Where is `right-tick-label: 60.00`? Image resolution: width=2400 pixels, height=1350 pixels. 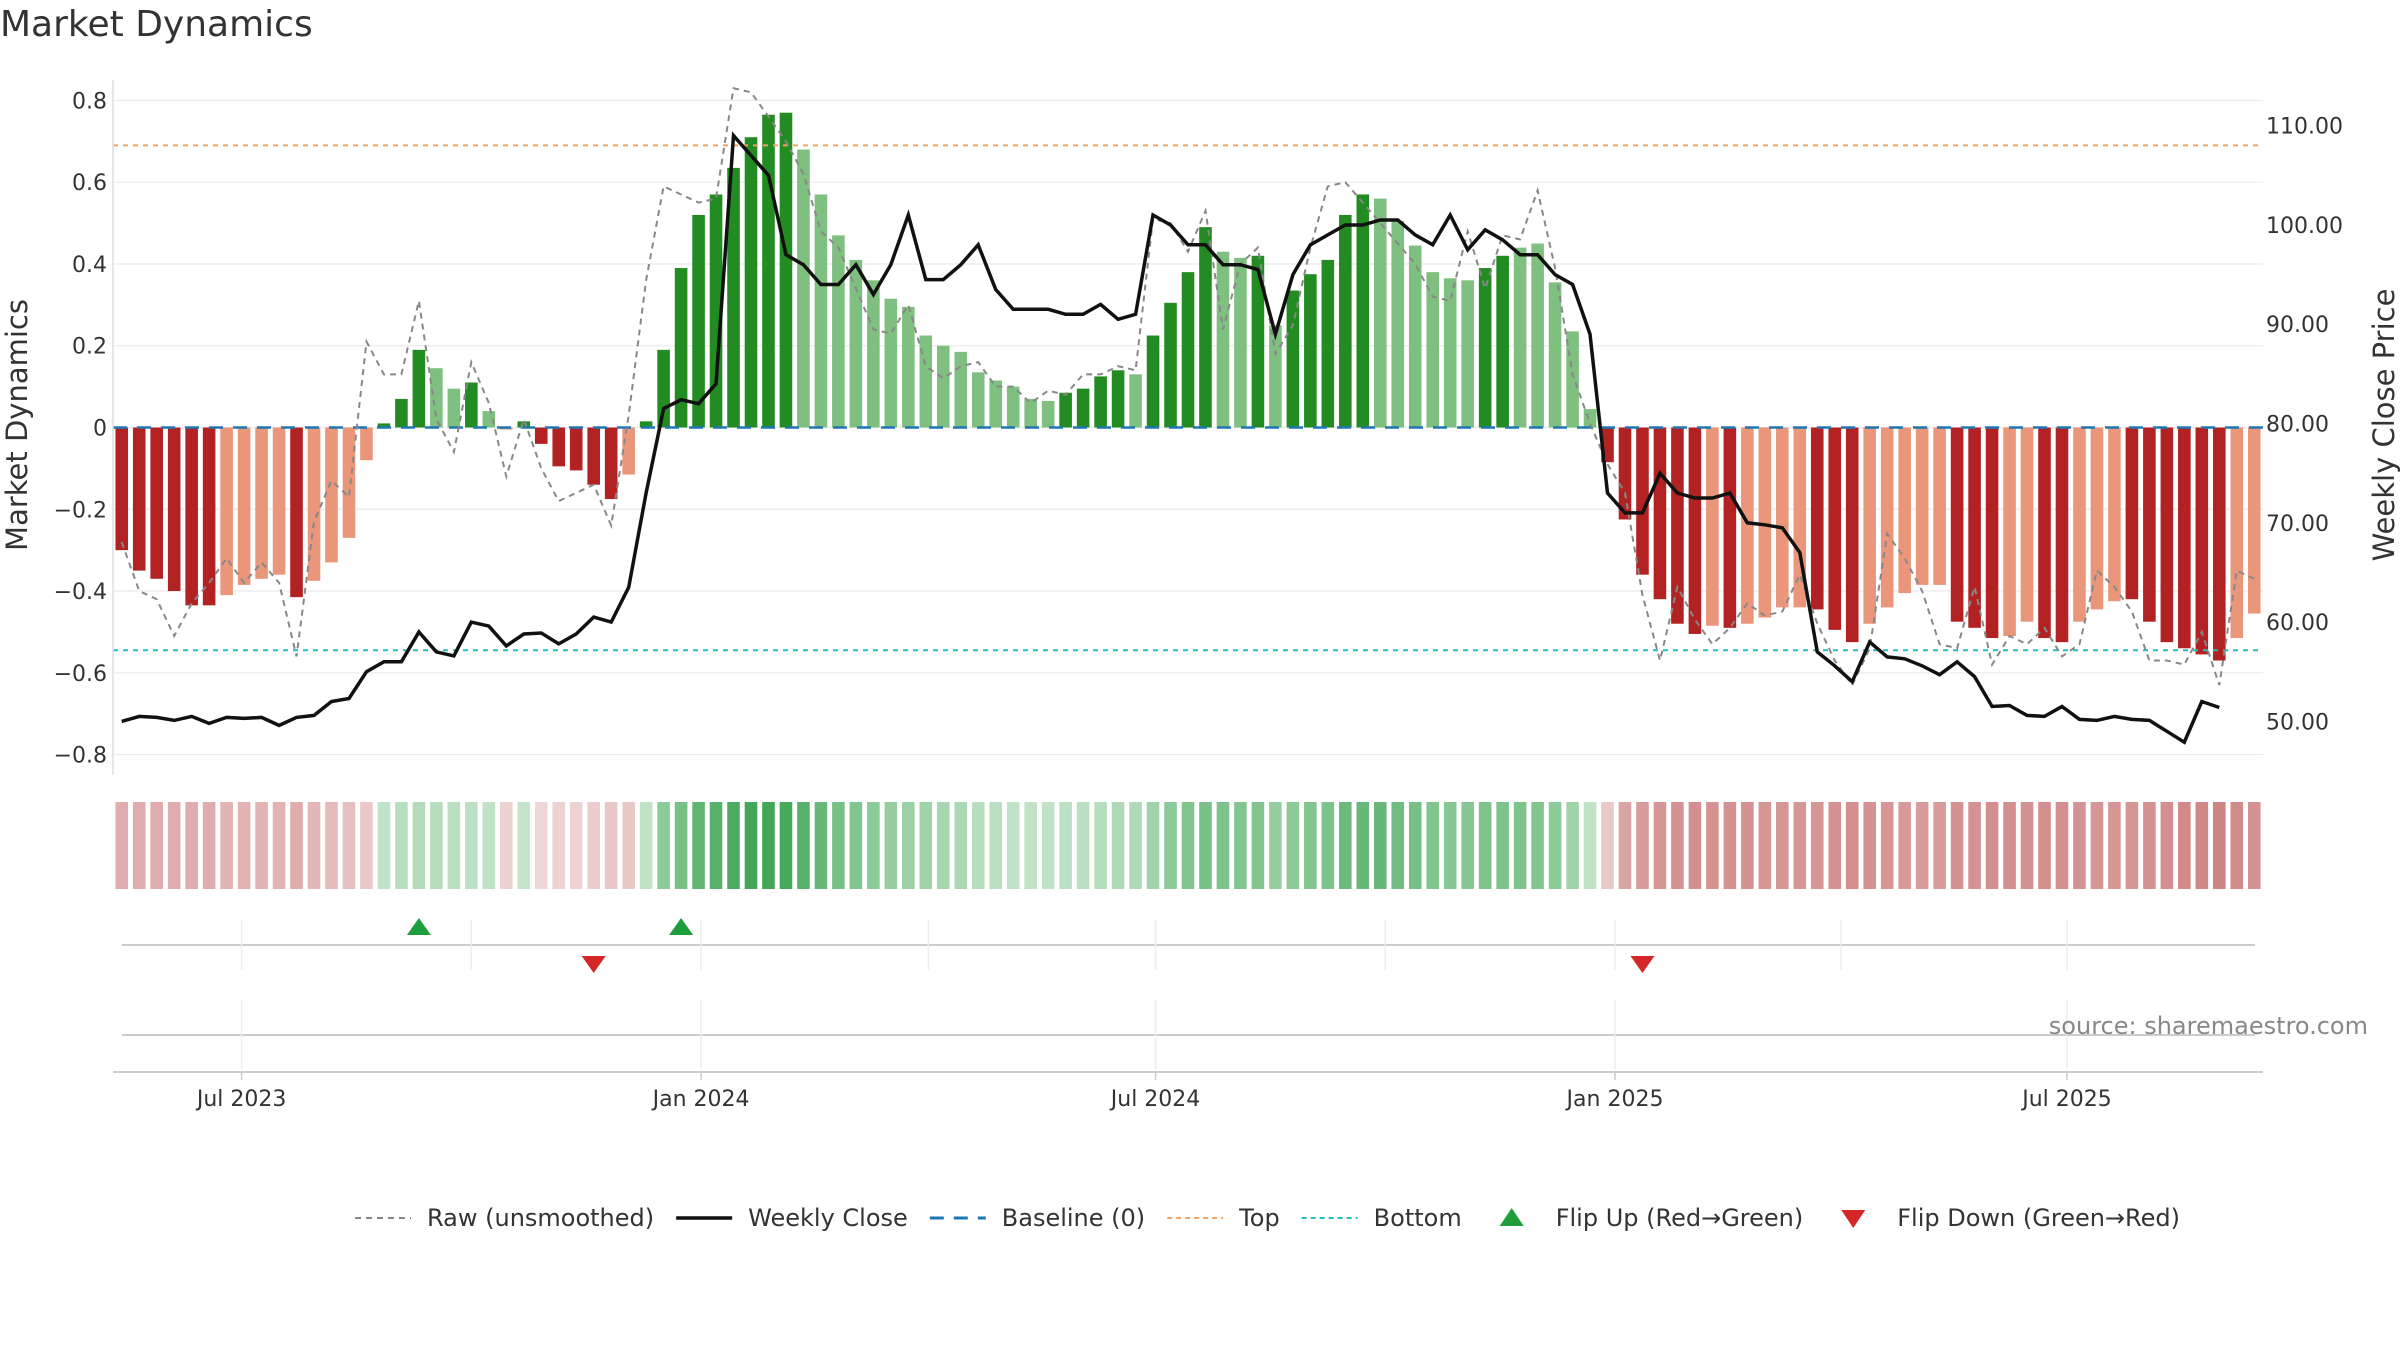 right-tick-label: 60.00 is located at coordinates (2297, 623).